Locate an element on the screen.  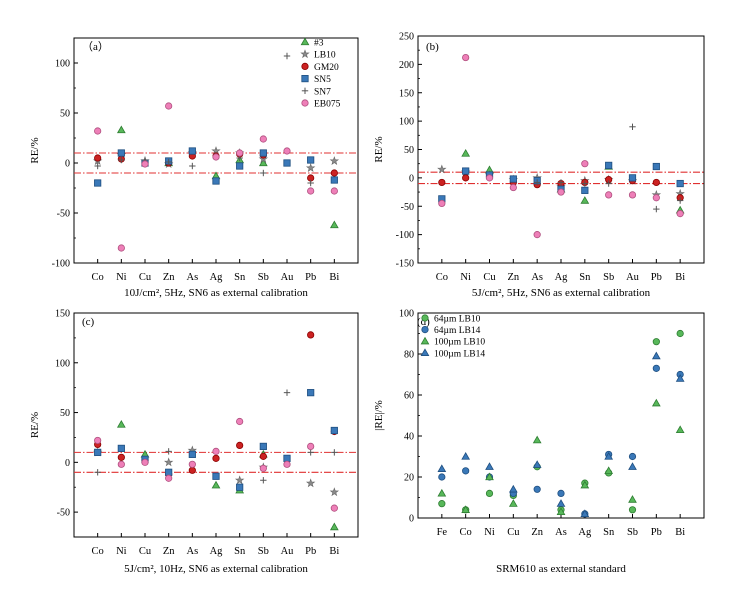
y-tick-label: 80 is located at coordinates (409, 355).